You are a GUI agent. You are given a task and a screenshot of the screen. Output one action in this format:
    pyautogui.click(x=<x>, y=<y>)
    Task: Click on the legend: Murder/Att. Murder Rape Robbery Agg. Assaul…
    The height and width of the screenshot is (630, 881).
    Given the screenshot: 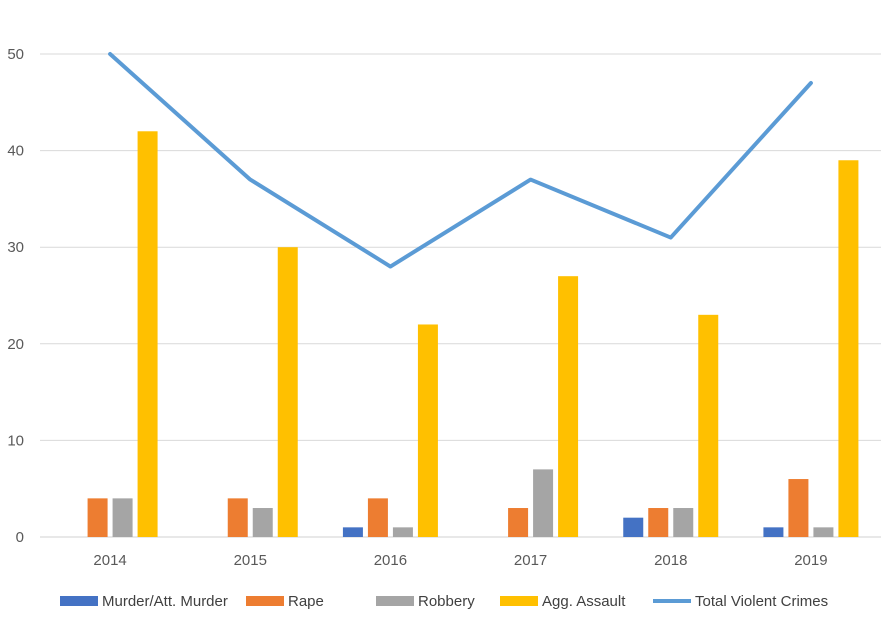 What is the action you would take?
    pyautogui.click(x=444, y=601)
    